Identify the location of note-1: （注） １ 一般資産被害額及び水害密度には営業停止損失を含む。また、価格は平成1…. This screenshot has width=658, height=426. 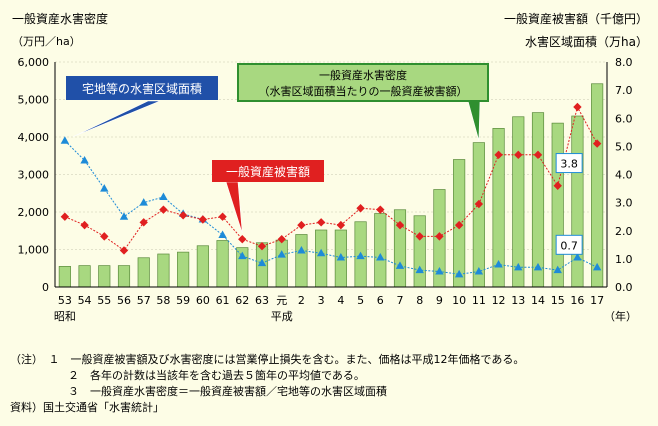
(267, 359).